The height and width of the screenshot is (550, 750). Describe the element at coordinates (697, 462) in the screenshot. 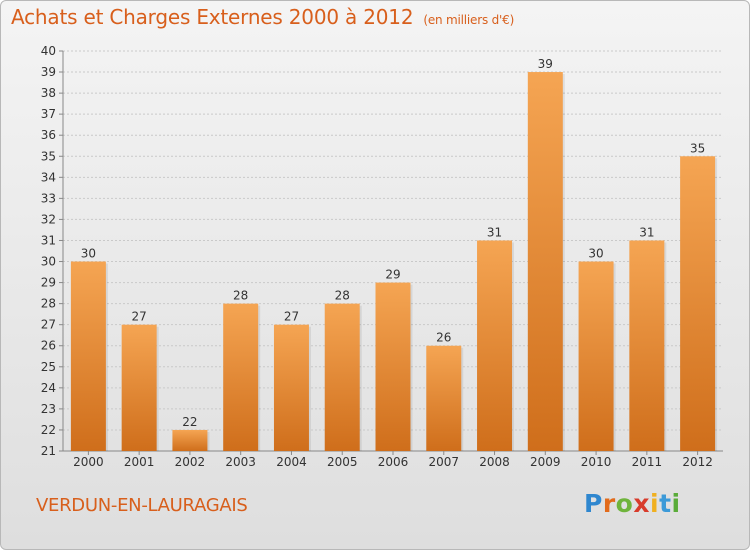

I see `x-tick-label: 2012` at that location.